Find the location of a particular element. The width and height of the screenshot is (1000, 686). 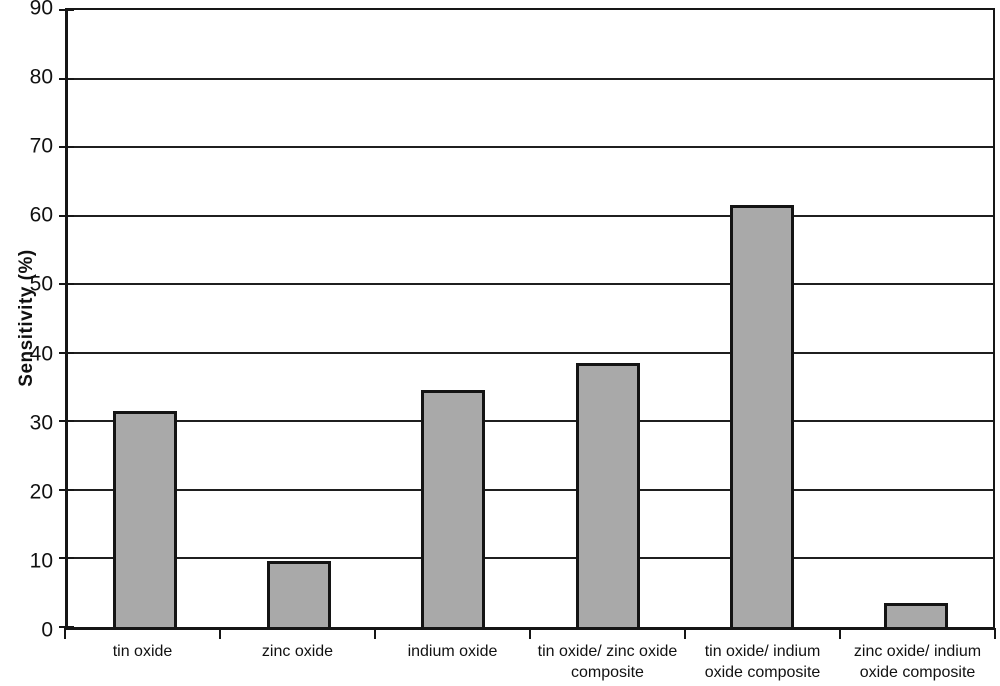

y-tick-label-40: 40 is located at coordinates (41, 354).